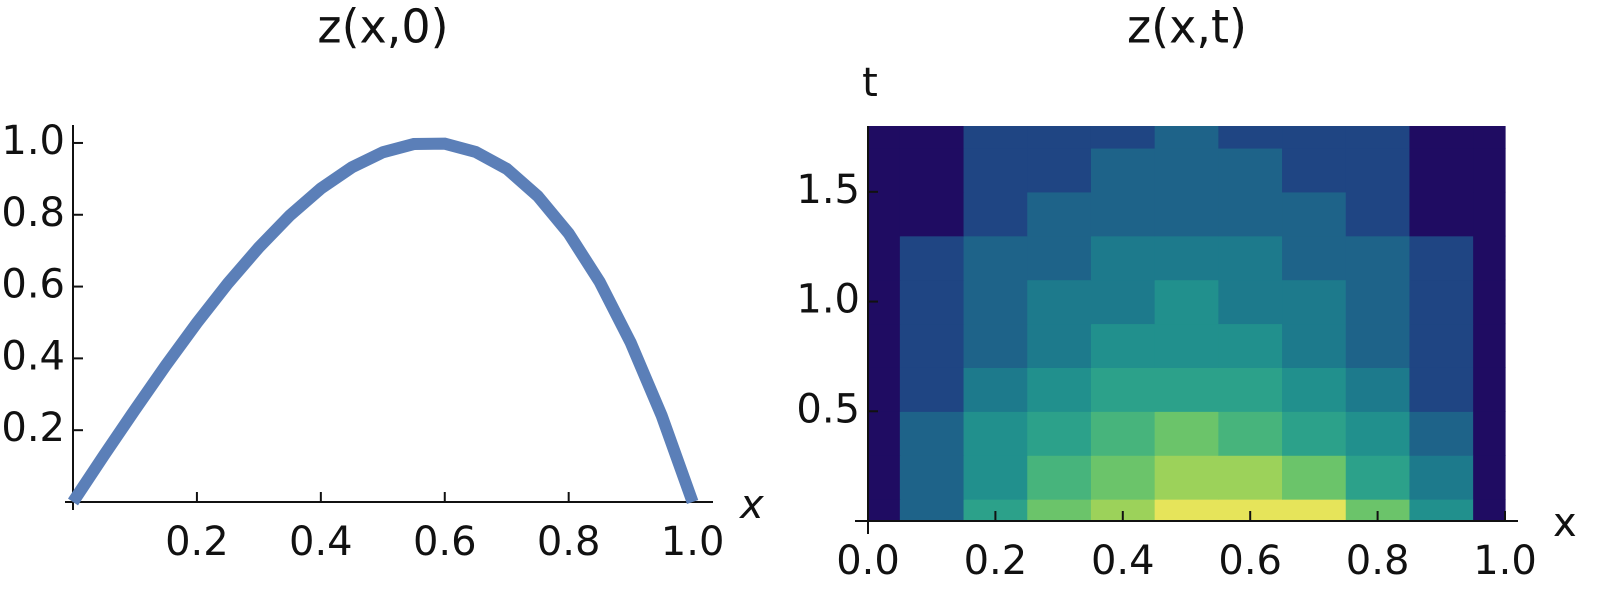  I want to click on x-tick-label: 0.4, so click(321, 542).